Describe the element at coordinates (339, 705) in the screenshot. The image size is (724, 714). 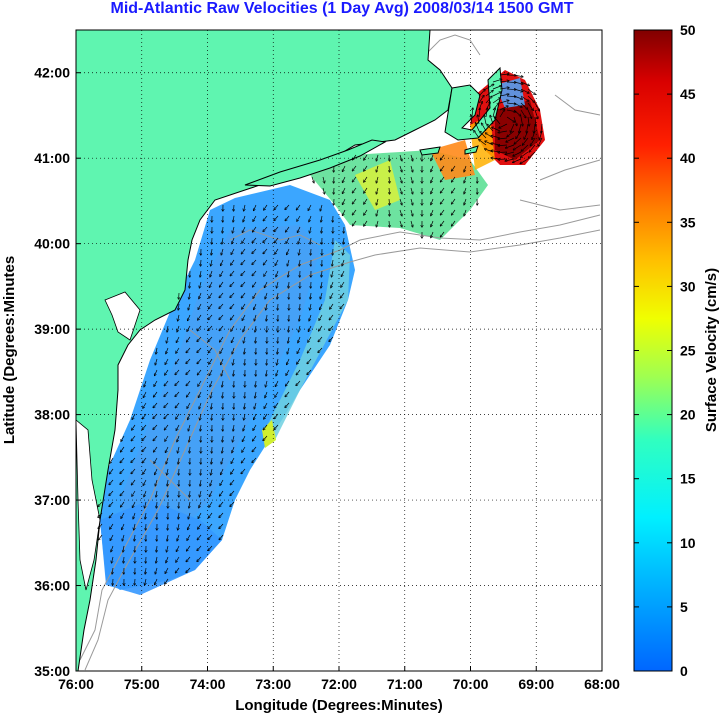
I see `x-axis-label: Longitude (Degrees:Minutes)` at that location.